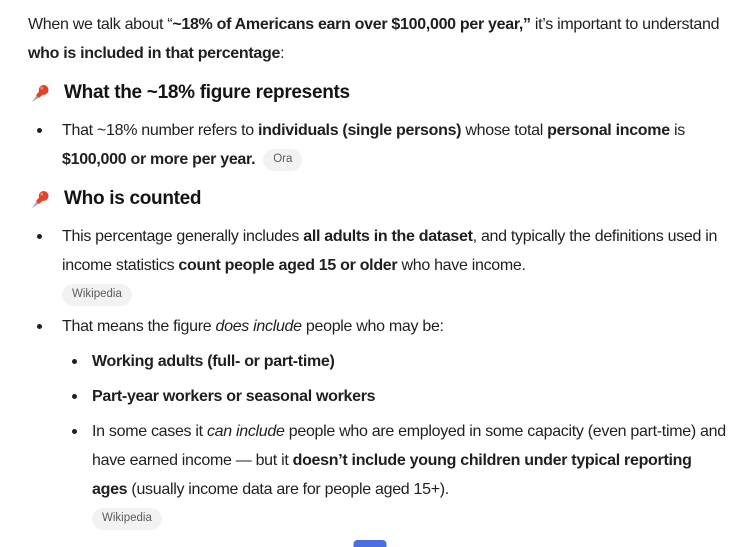 The width and height of the screenshot is (739, 547). Describe the element at coordinates (154, 53) in the screenshot. I see `text-segment-bold: who is included in that percentage` at that location.